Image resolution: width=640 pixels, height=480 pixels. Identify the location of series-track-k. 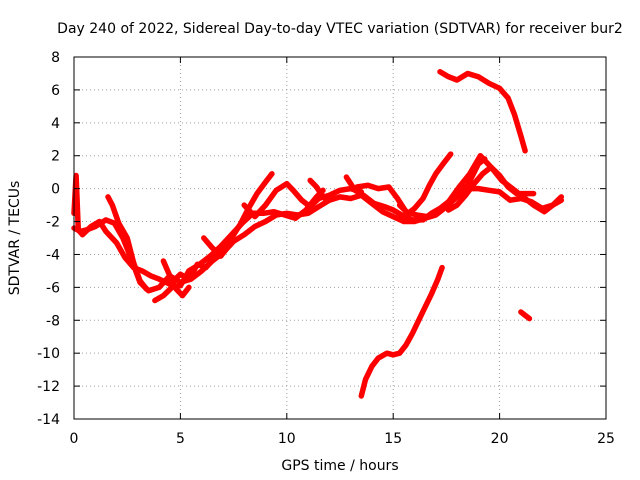
(491, 188).